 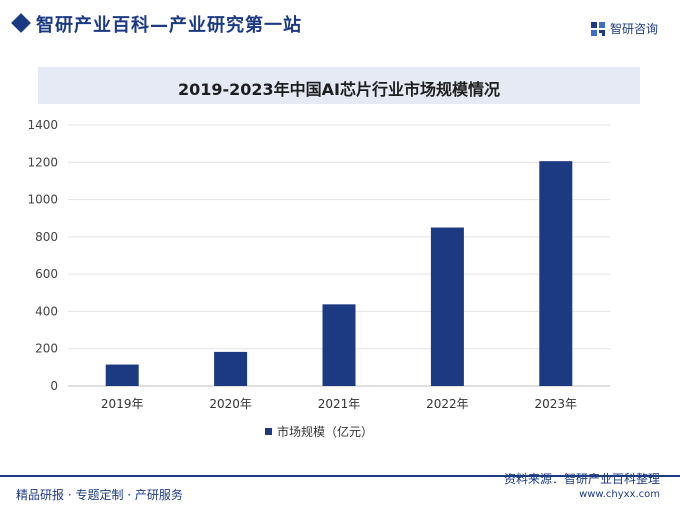 What do you see at coordinates (597, 28) in the screenshot?
I see `zhiyan-logo-icon` at bounding box center [597, 28].